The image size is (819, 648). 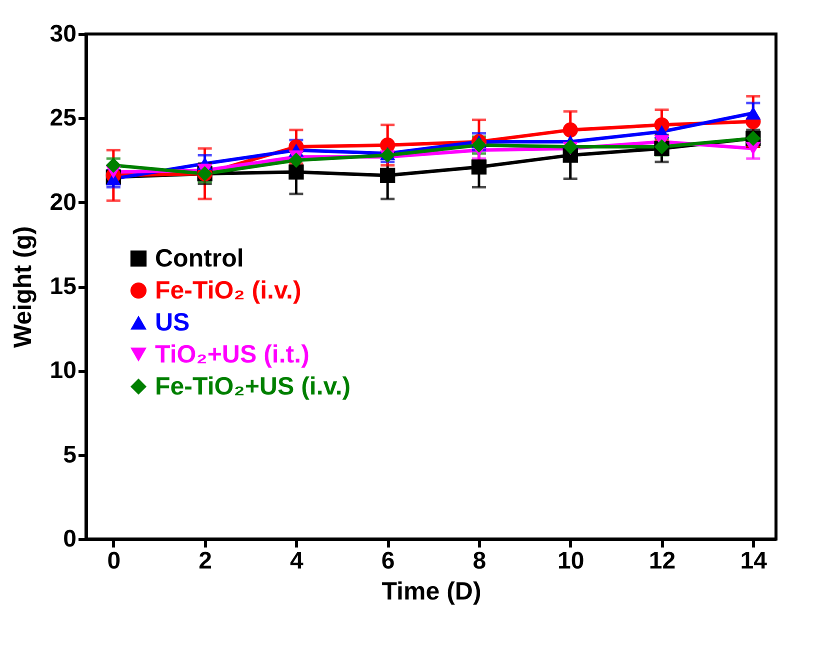 I want to click on x-tick-label: 2, so click(x=205, y=561).